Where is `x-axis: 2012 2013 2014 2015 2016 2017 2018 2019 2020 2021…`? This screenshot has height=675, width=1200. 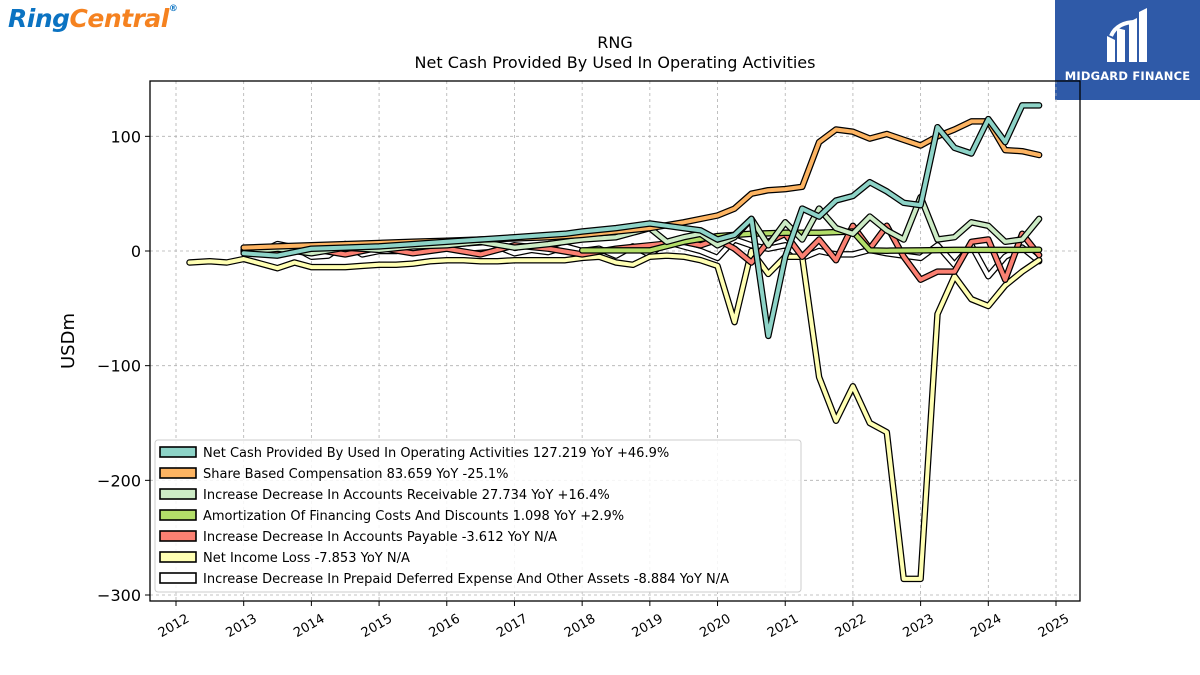 x-axis: 2012 2013 2014 2015 2016 2017 2018 2019 2020 2021… is located at coordinates (614, 621).